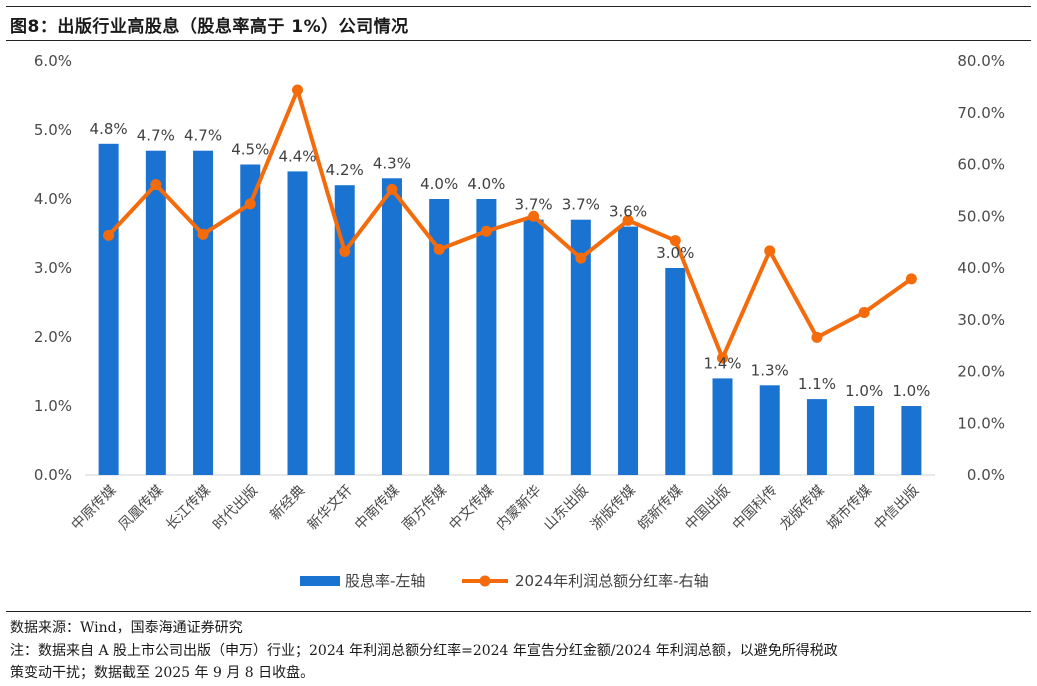 The image size is (1037, 686). Describe the element at coordinates (392, 163) in the screenshot. I see `bar-data-label: 4.3%` at that location.